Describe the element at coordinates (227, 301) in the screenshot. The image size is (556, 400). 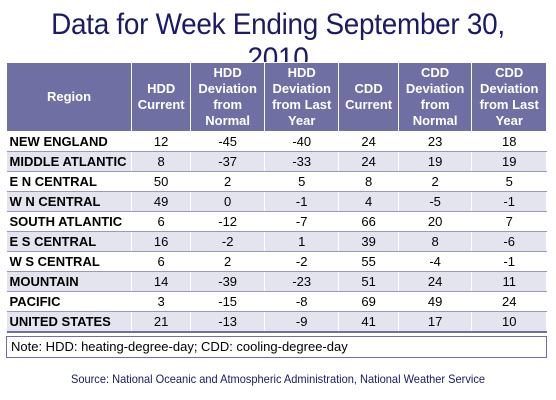
I see `value-cell: -15` at that location.